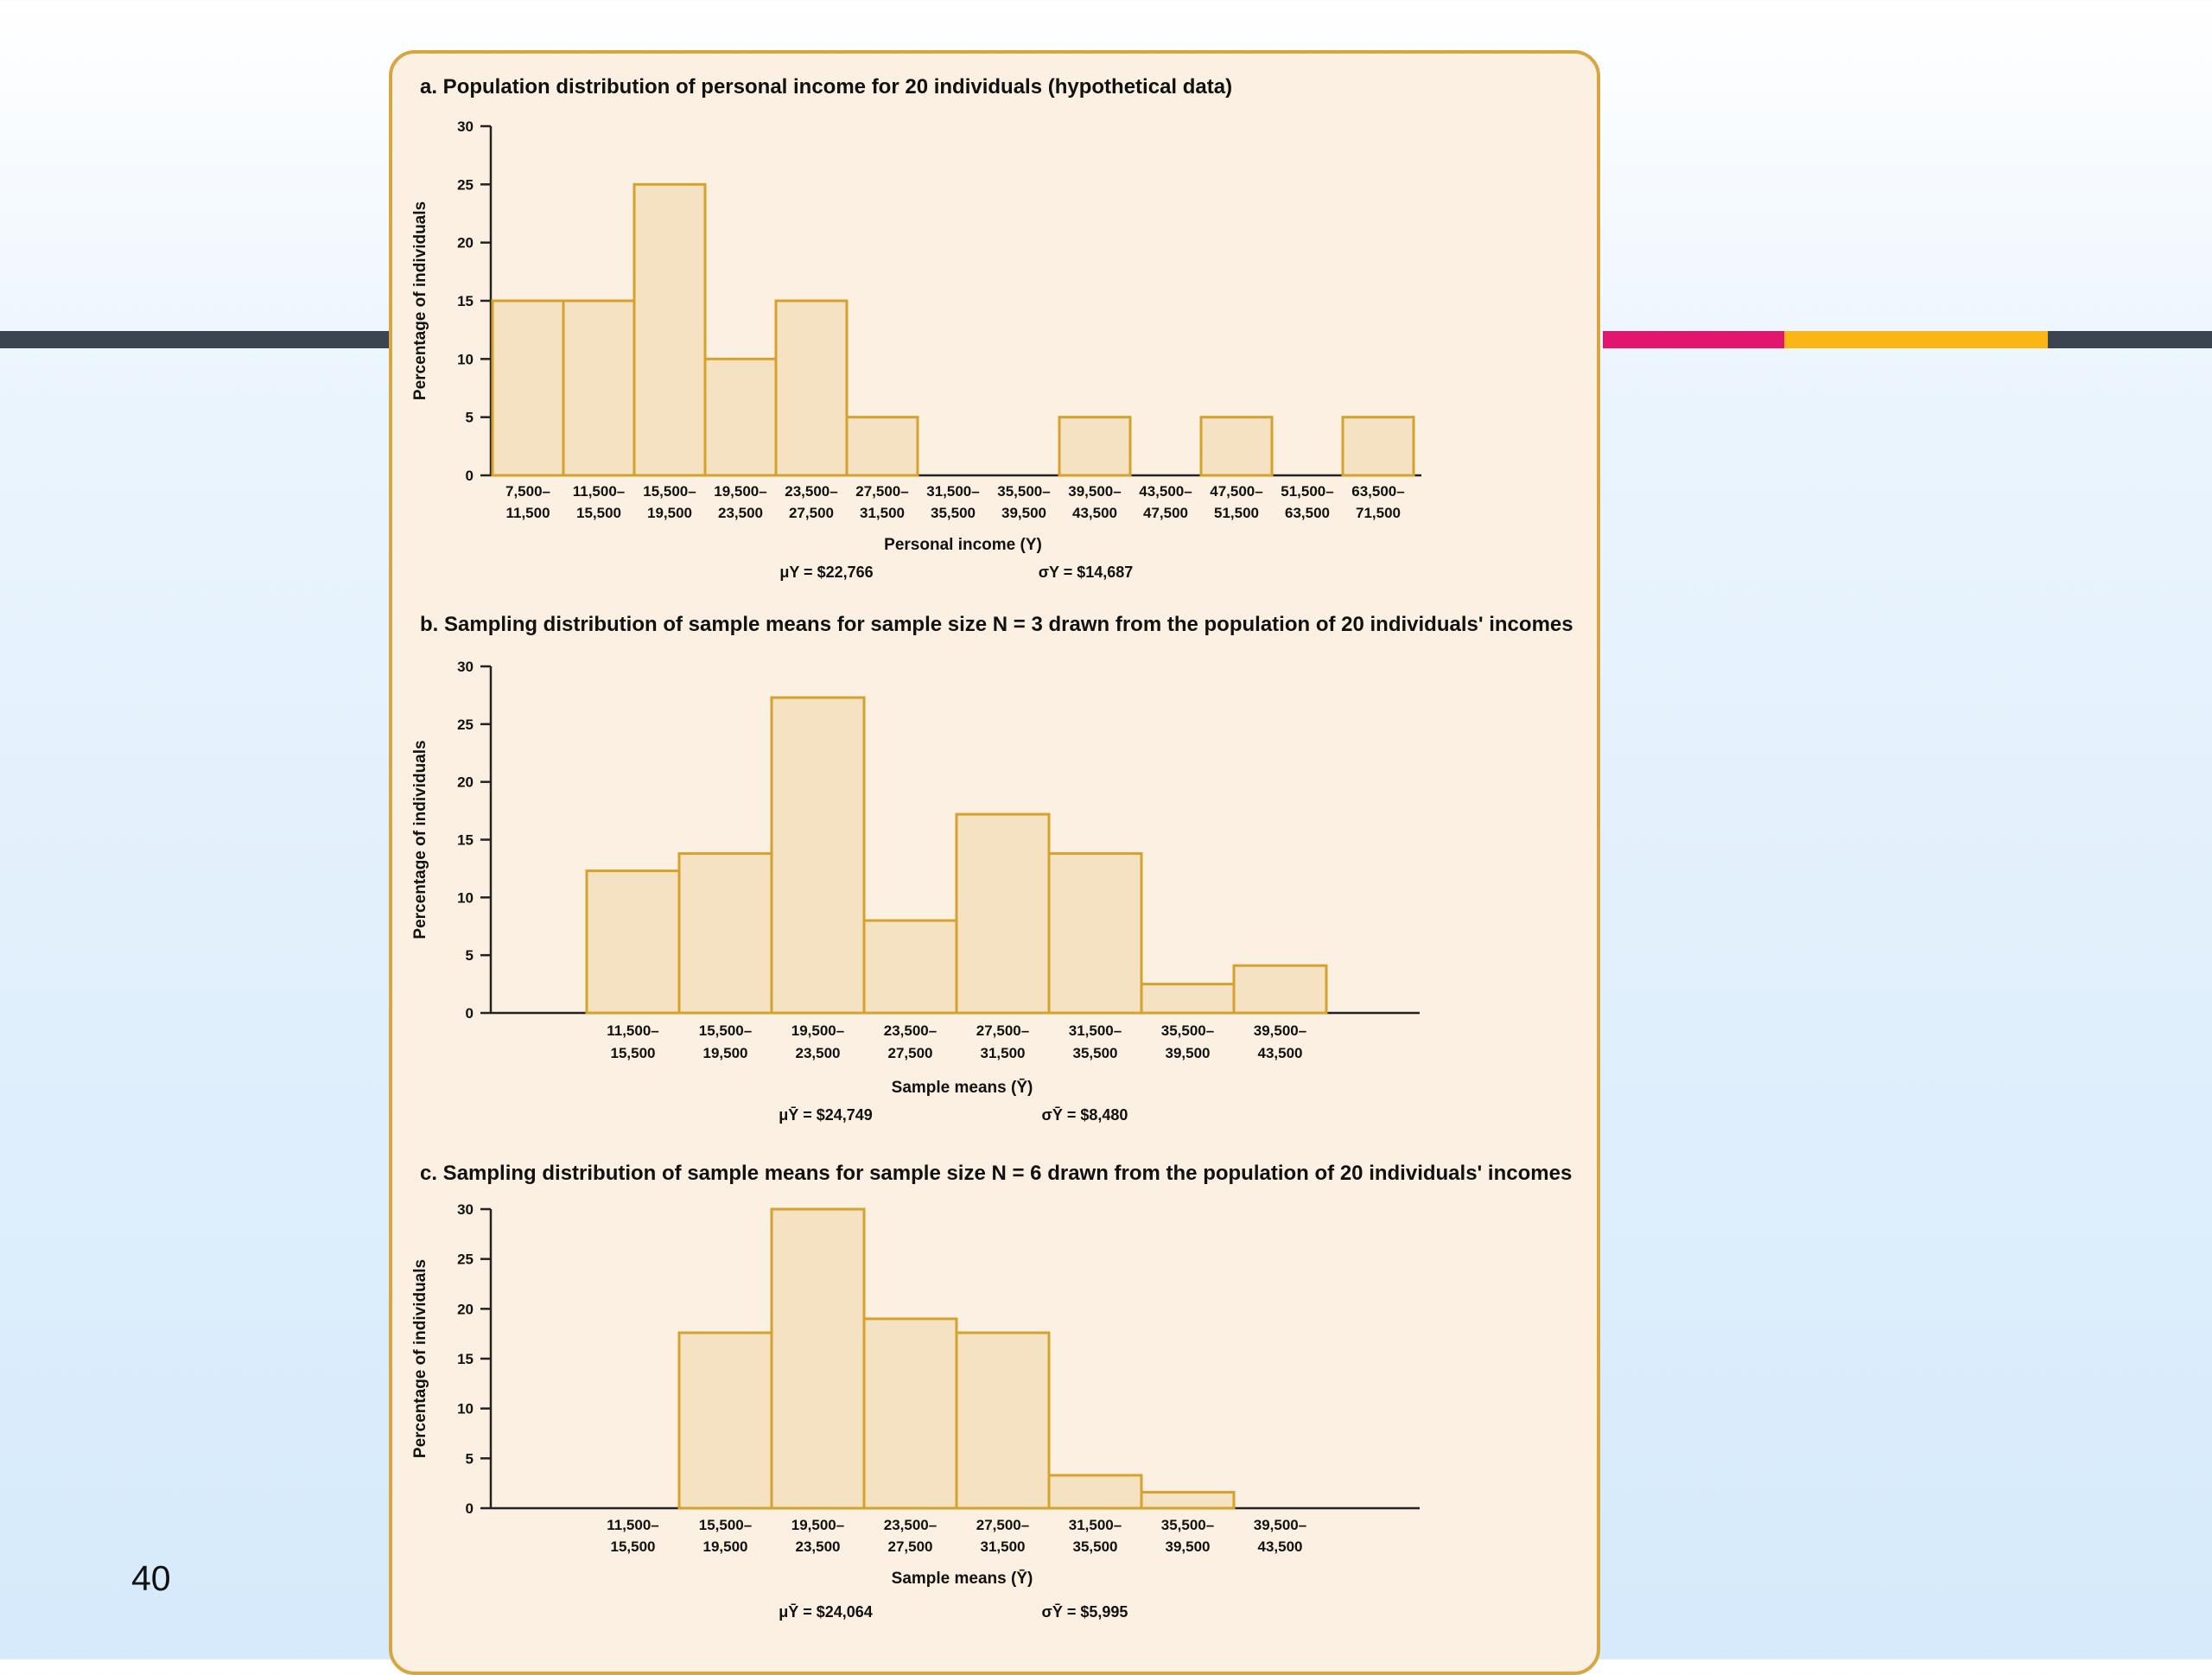  Describe the element at coordinates (1086, 572) in the screenshot. I see `std-dev-annotation: σY = $14,687` at that location.